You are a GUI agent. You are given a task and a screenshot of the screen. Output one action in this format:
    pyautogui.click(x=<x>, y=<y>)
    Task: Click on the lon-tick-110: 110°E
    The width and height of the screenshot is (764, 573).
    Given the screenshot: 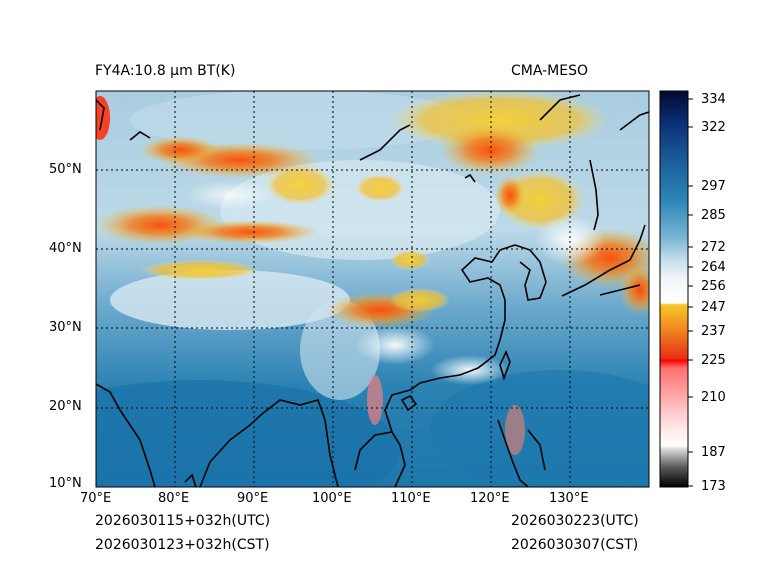 What is the action you would take?
    pyautogui.click(x=411, y=498)
    